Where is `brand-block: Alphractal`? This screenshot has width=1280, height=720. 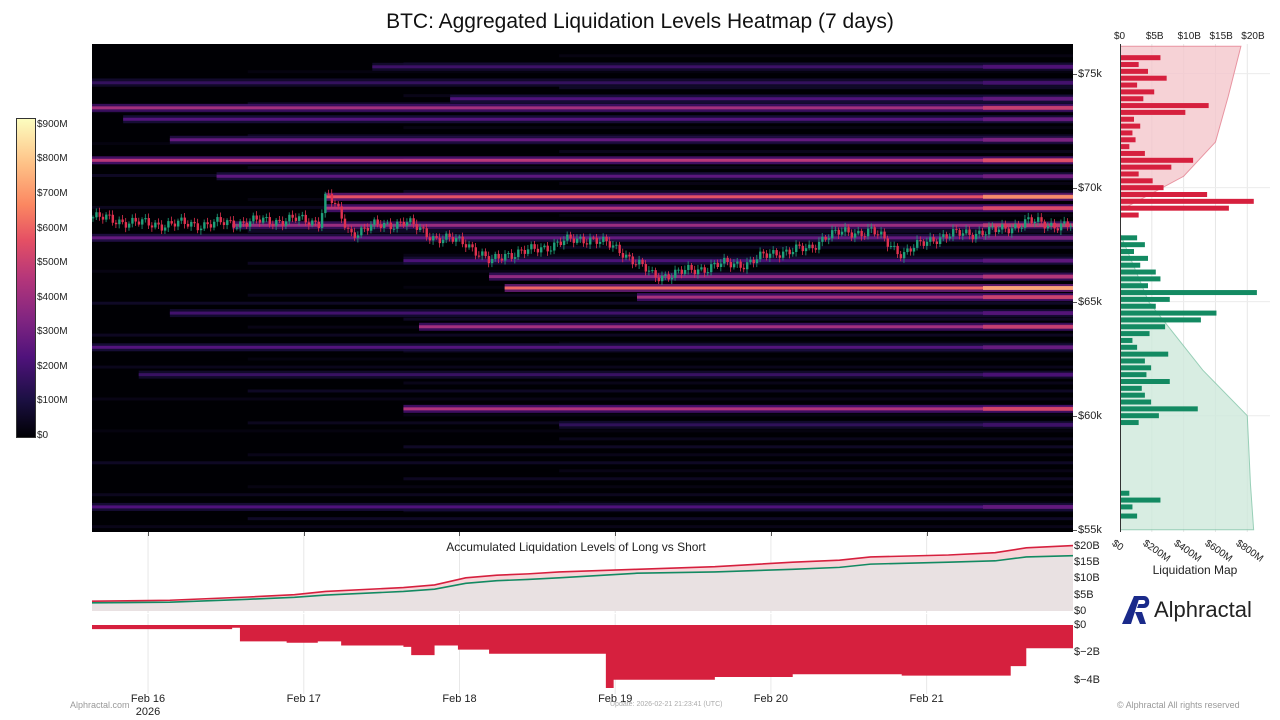
brand-block: Alphractal is located at coordinates (1195, 610).